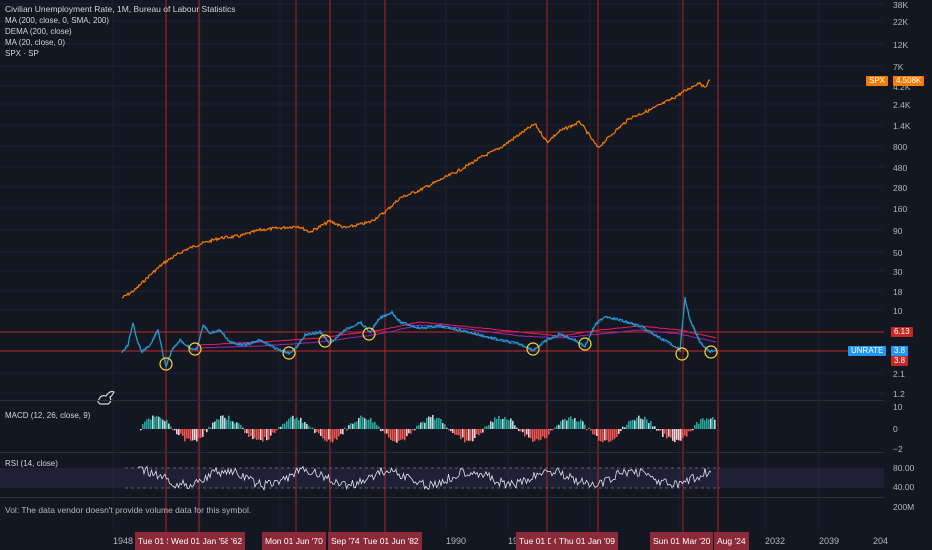  What do you see at coordinates (391, 541) in the screenshot?
I see `vertical-line-date-label: Tue 01 Jun '82` at bounding box center [391, 541].